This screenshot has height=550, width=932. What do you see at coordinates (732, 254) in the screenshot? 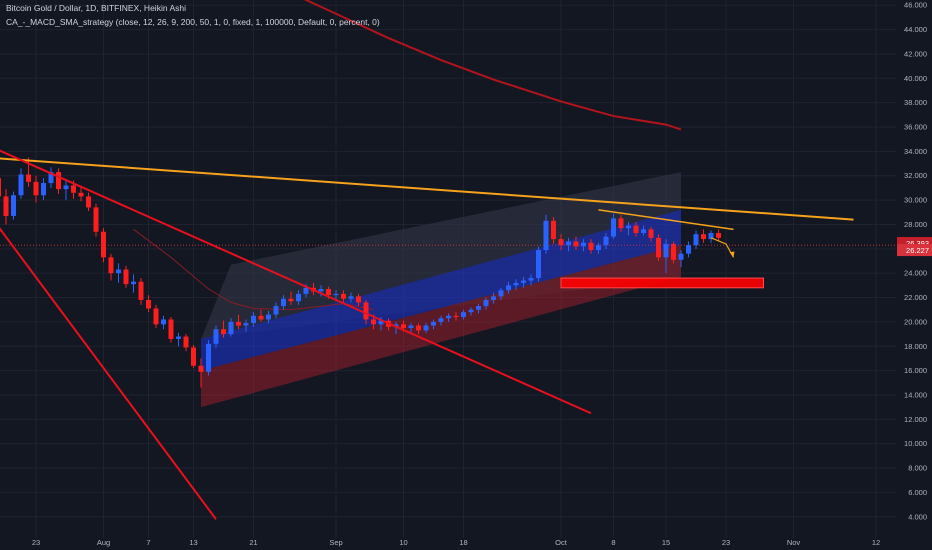
I see `projection-arrow-head` at bounding box center [732, 254].